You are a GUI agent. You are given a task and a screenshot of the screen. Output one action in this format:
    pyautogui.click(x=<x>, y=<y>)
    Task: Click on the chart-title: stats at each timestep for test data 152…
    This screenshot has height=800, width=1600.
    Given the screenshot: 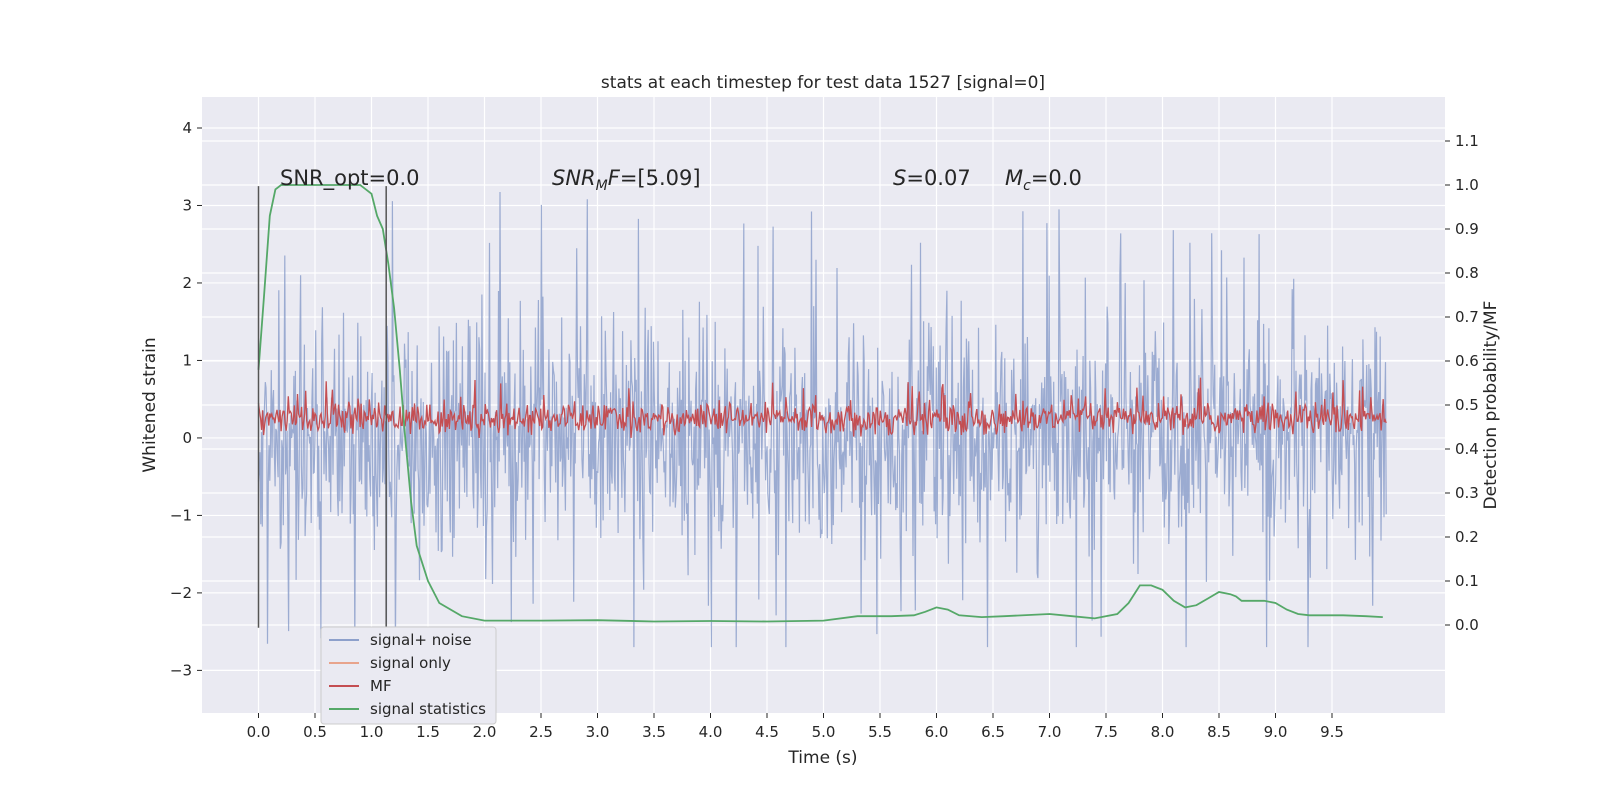 What is the action you would take?
    pyautogui.click(x=823, y=83)
    